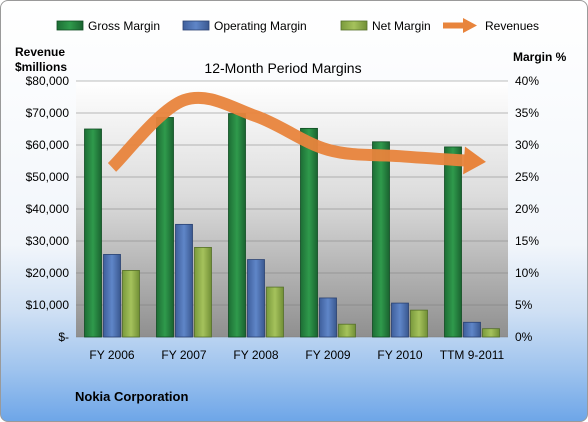  Describe the element at coordinates (111, 355) in the screenshot. I see `category-label: FY 2006` at that location.